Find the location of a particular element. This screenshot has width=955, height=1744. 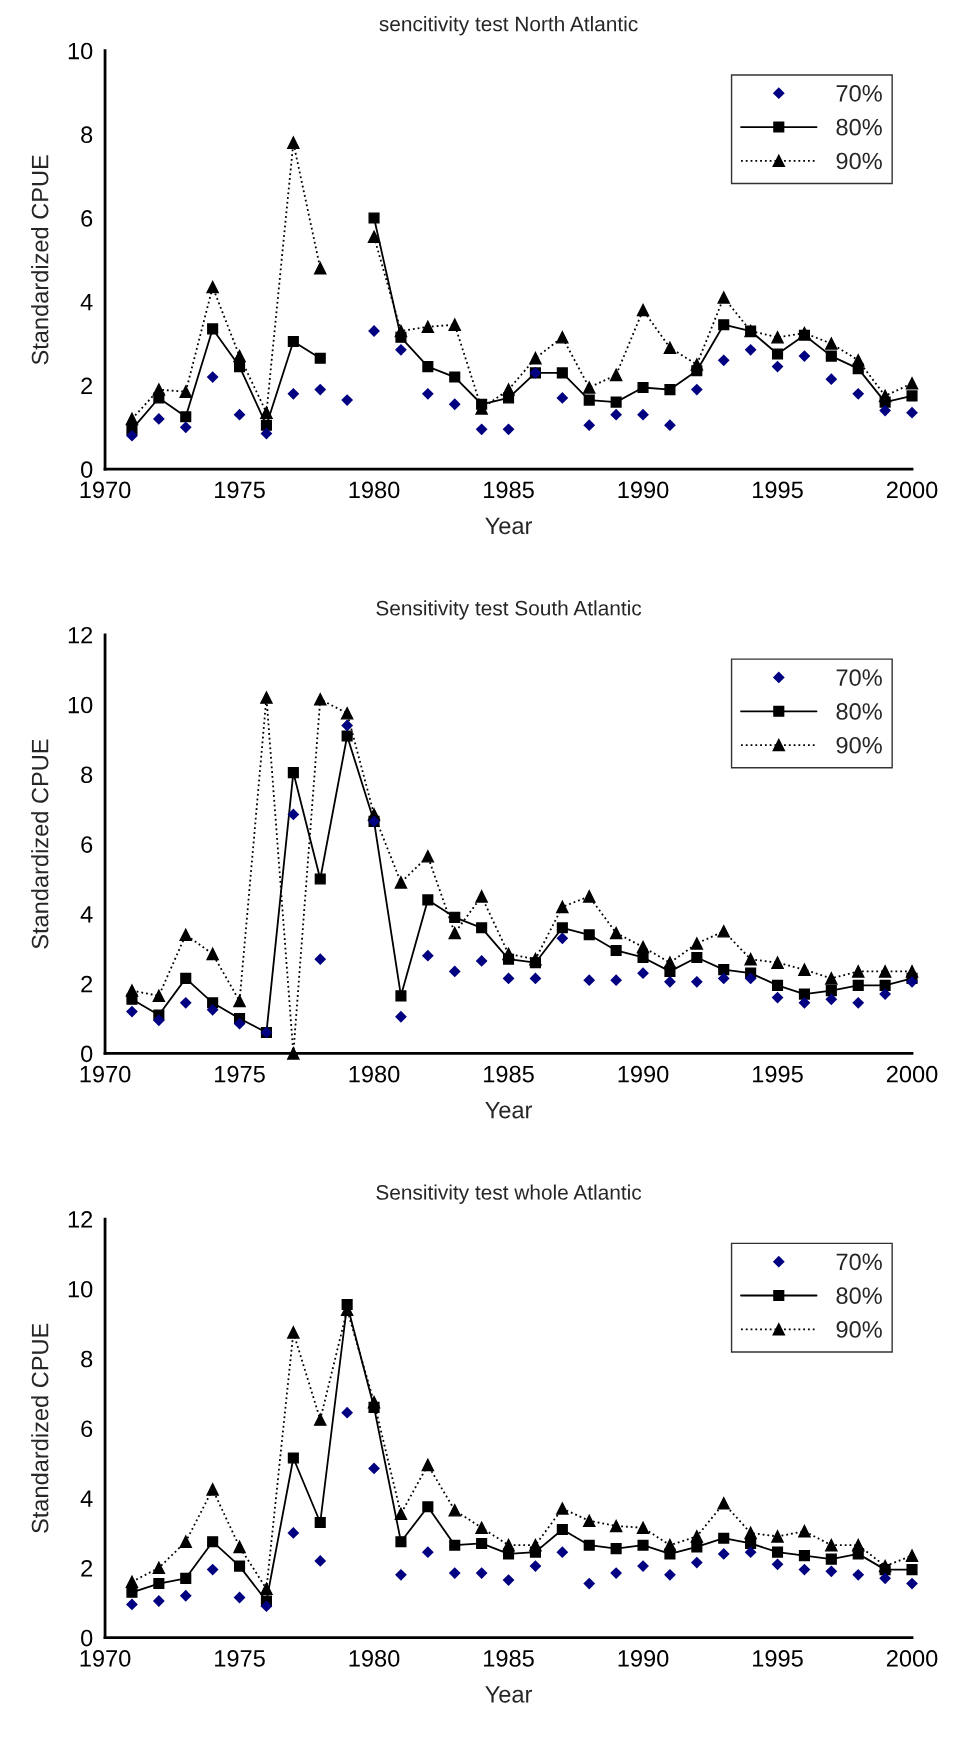

chart-title: Sensitivity test whole Atlantic is located at coordinates (509, 1194).